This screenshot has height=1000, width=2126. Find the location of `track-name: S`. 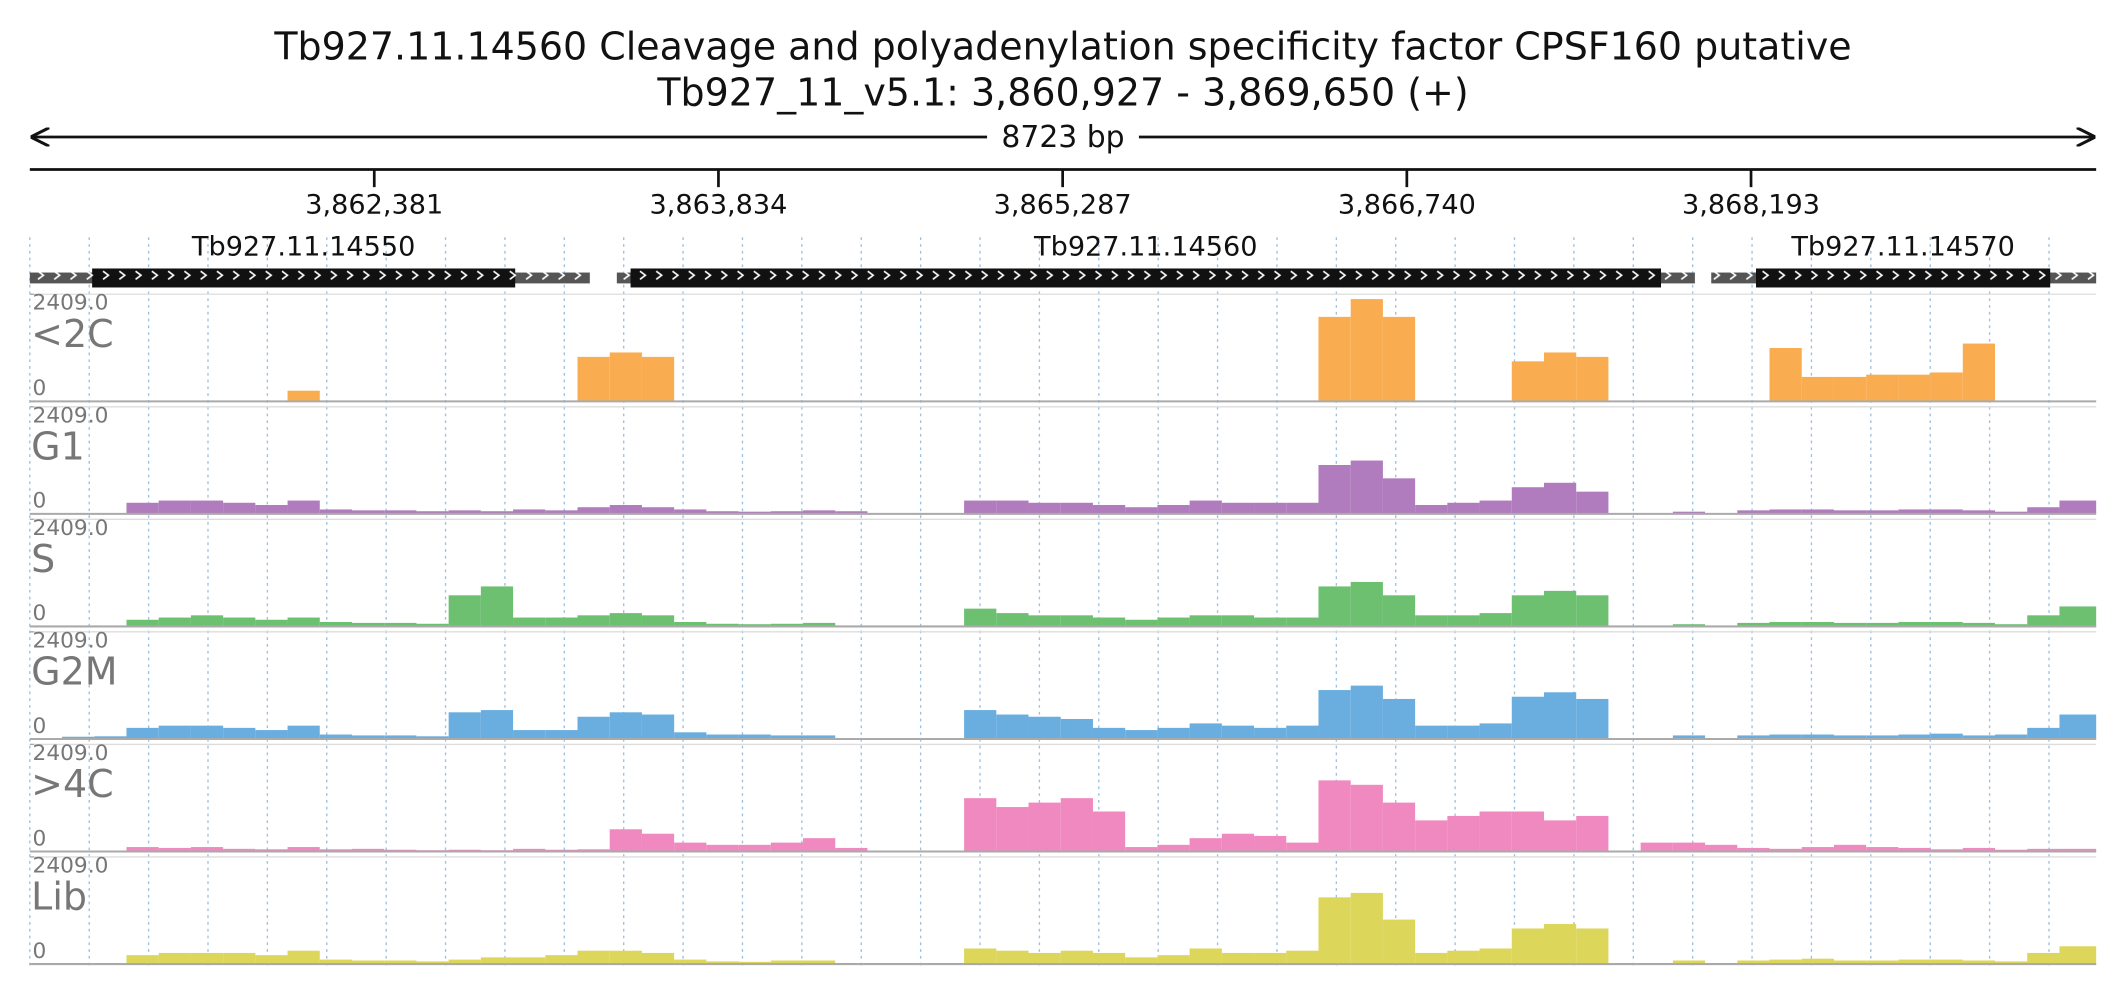

track-name: S is located at coordinates (43, 559).